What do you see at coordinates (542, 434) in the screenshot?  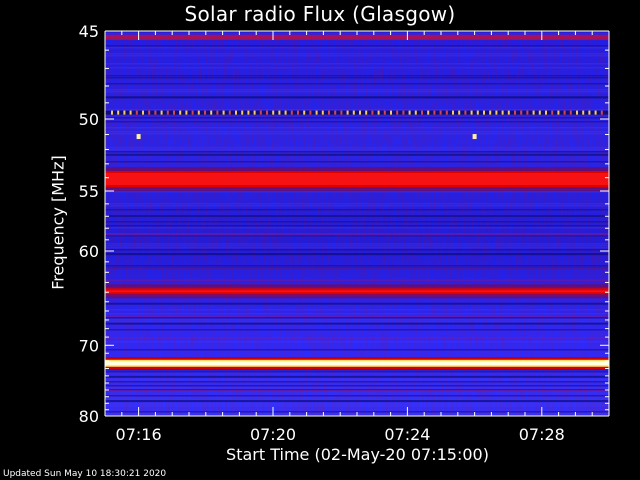 I see `x-tick-label: 07:28` at bounding box center [542, 434].